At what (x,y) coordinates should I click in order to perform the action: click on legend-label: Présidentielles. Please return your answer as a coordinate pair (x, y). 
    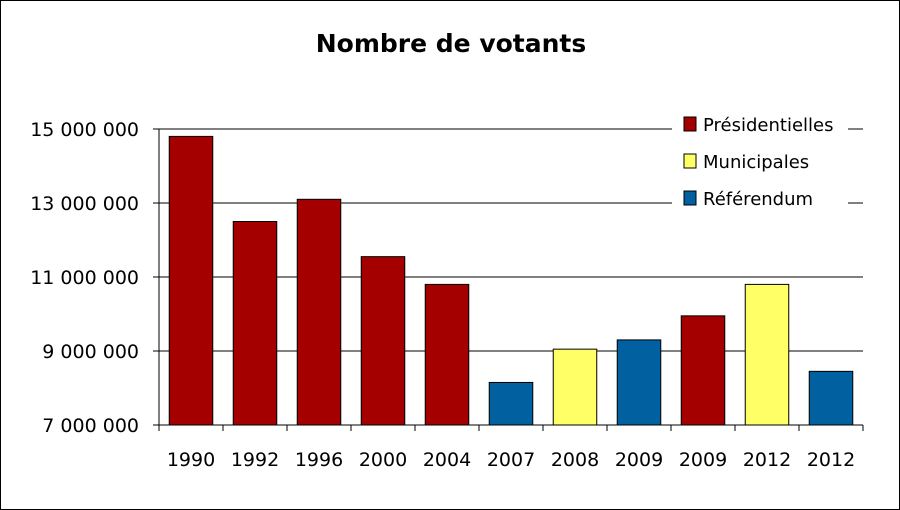
    Looking at the image, I should click on (768, 125).